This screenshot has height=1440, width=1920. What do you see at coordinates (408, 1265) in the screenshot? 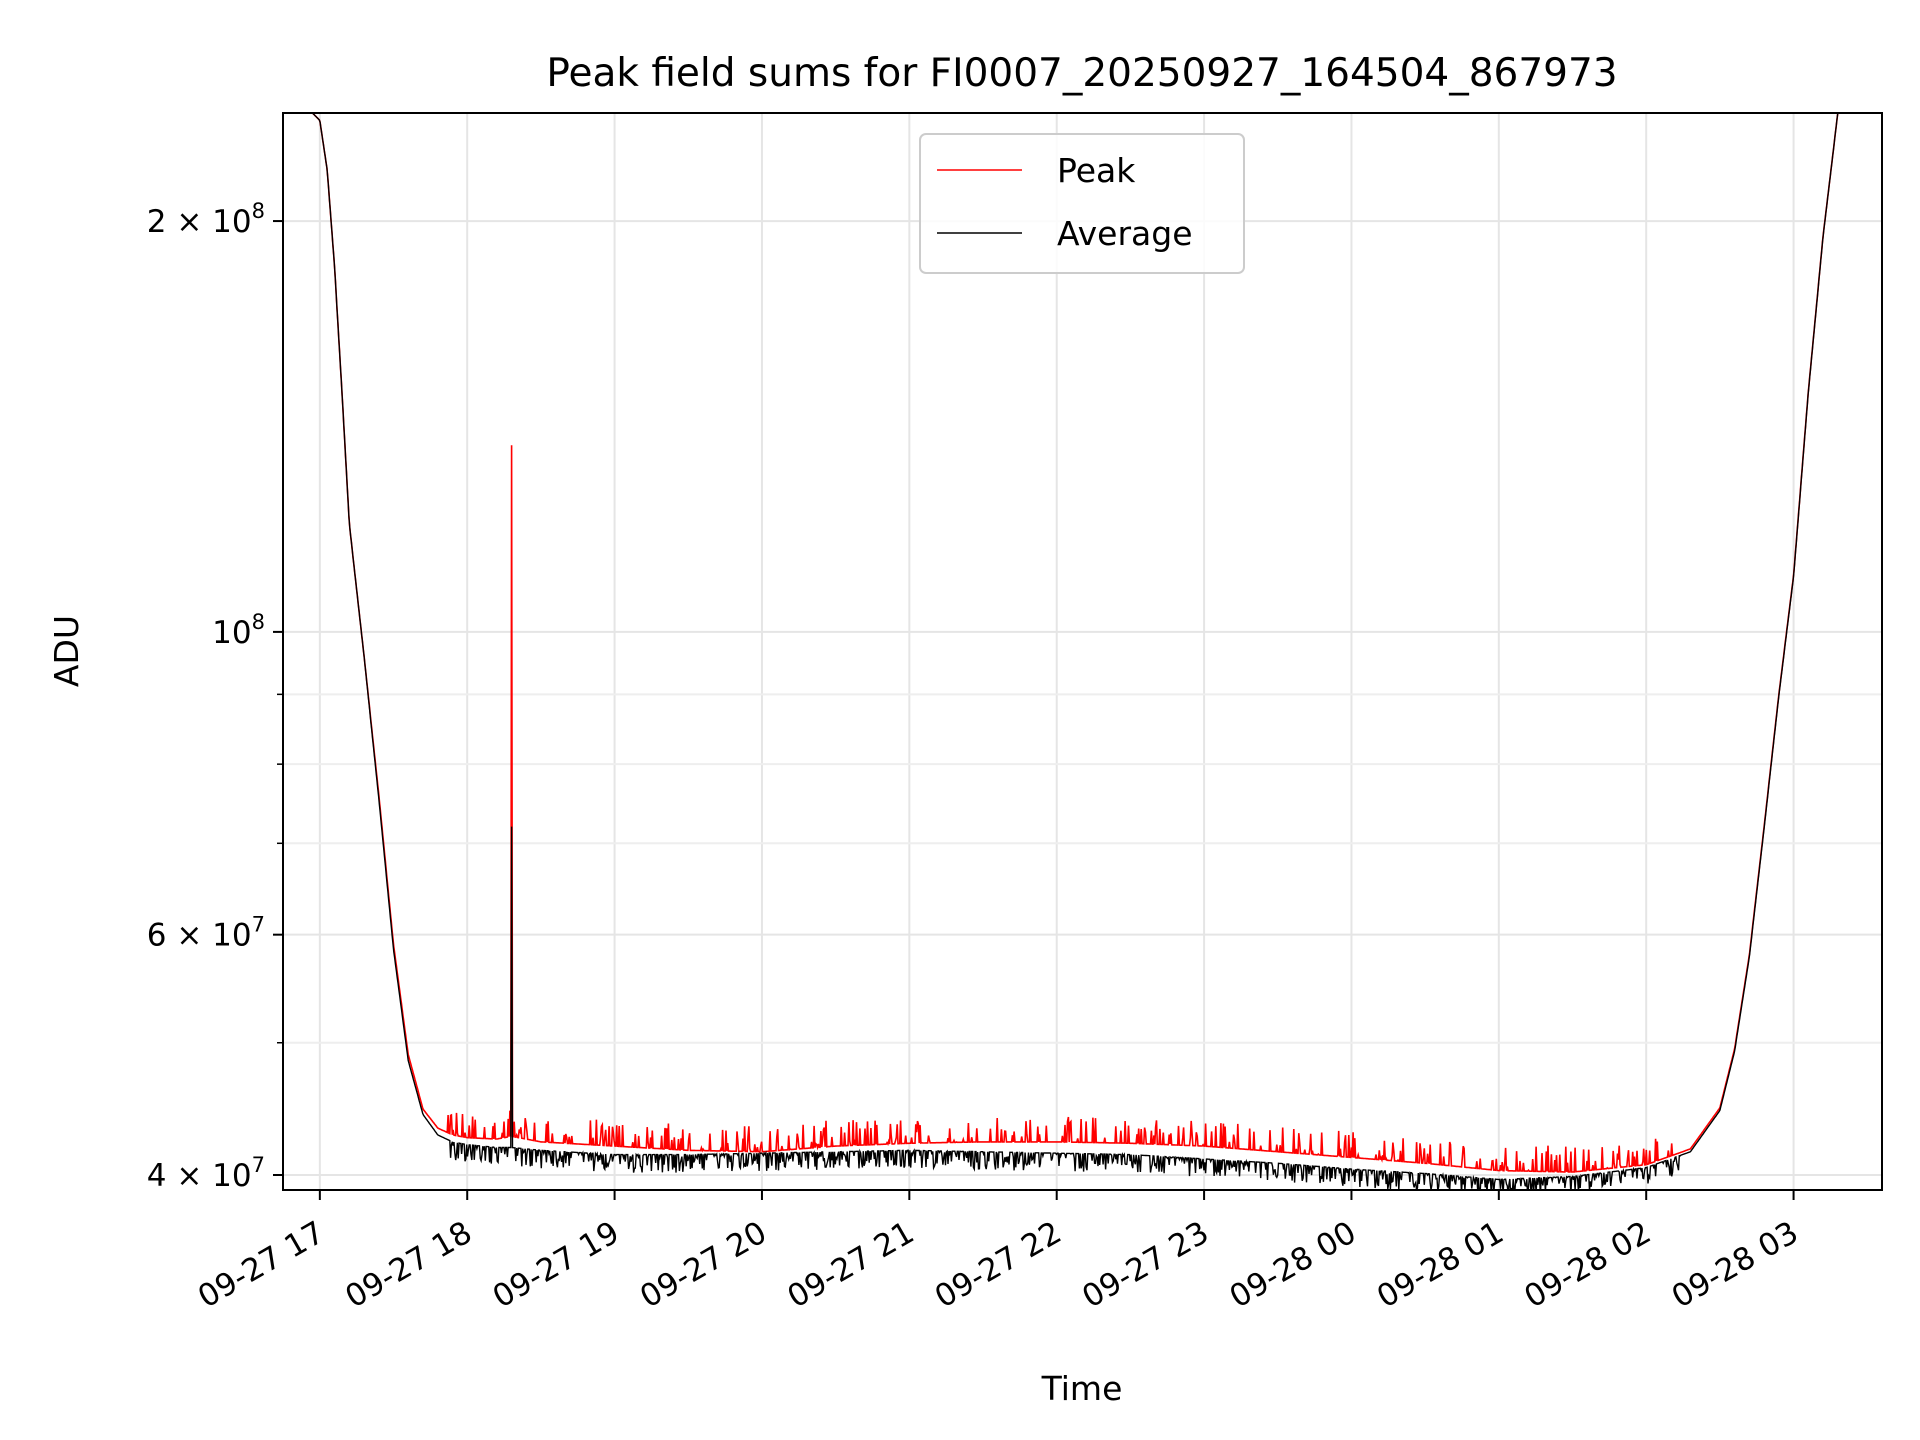
I see `x-tick-label: 09-27 18` at bounding box center [408, 1265].